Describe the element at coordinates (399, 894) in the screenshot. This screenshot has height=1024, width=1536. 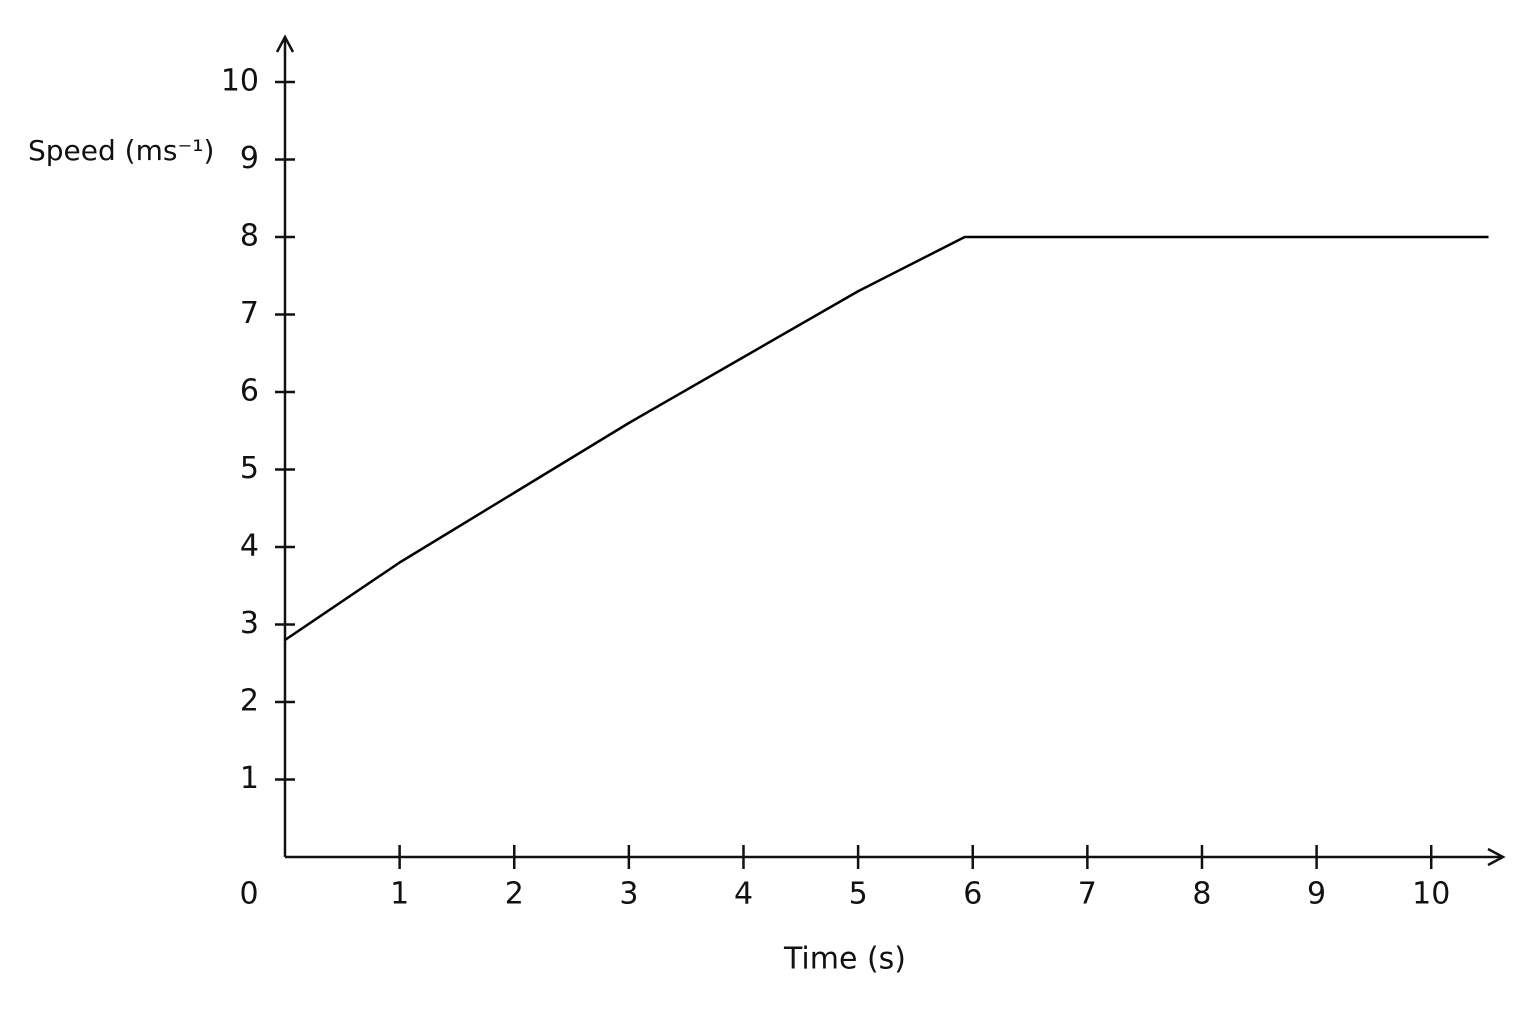
I see `x-tick-label: 1` at that location.